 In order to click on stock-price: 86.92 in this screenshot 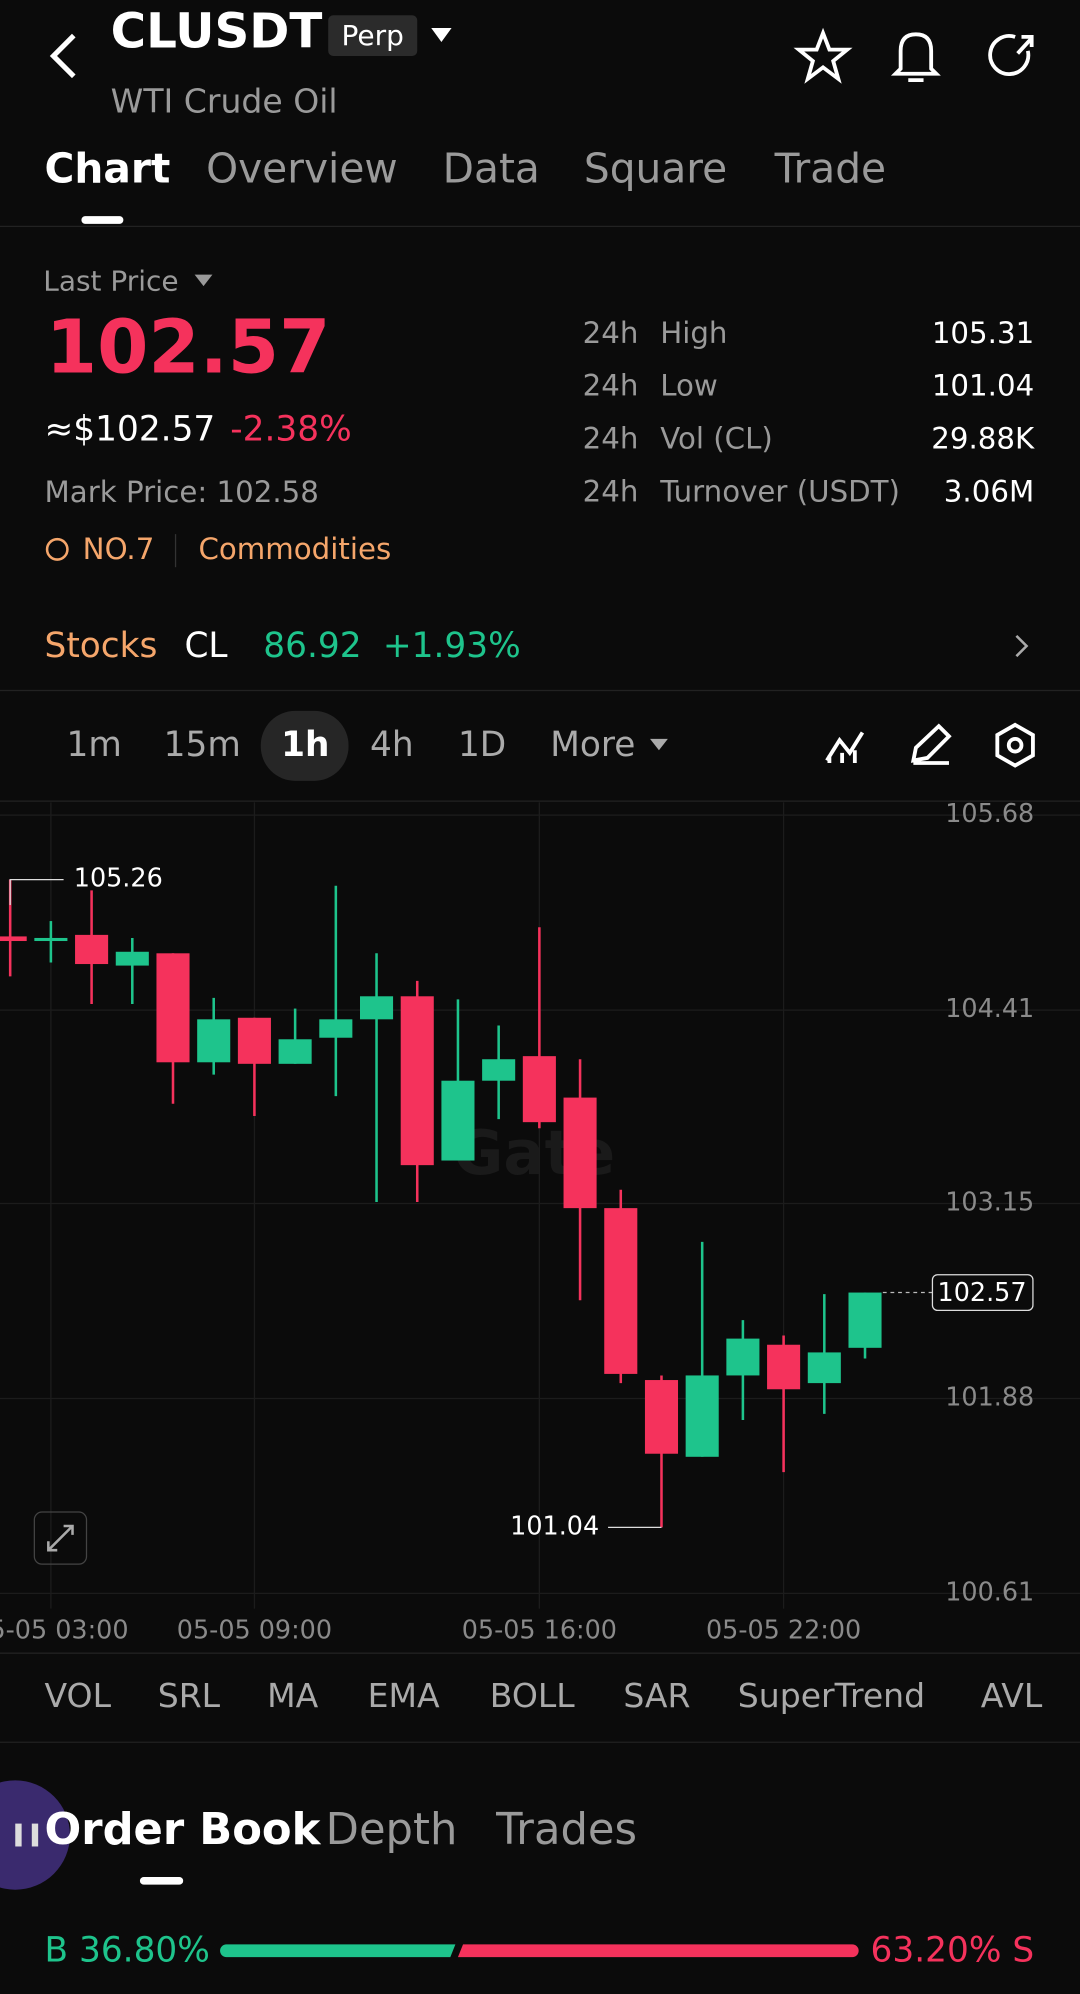, I will do `click(312, 646)`.